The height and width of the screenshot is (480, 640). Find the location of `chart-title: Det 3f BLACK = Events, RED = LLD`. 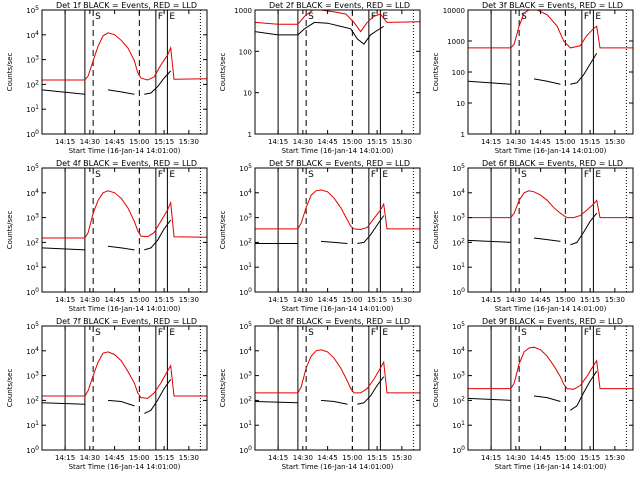

chart-title: Det 3f BLACK = Events, RED = LLD is located at coordinates (552, 5).